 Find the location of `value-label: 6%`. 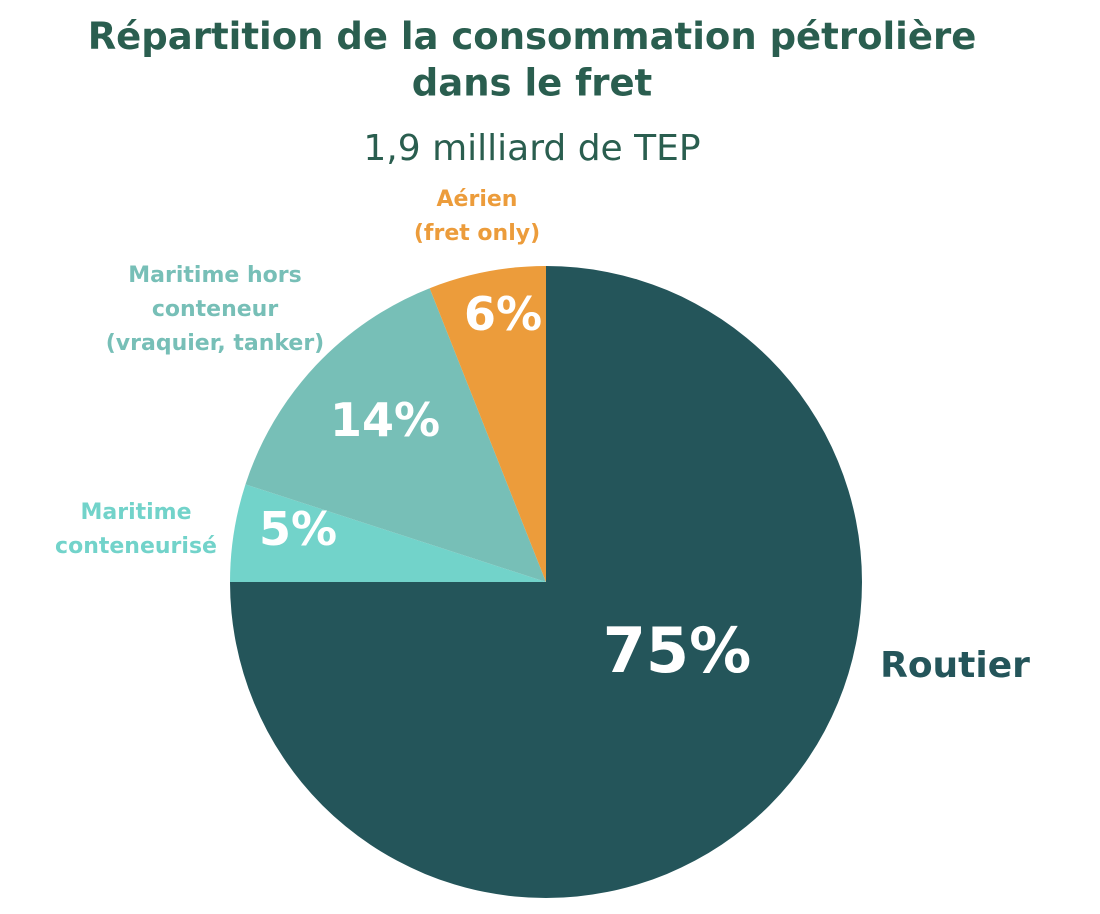

value-label: 6% is located at coordinates (503, 314).